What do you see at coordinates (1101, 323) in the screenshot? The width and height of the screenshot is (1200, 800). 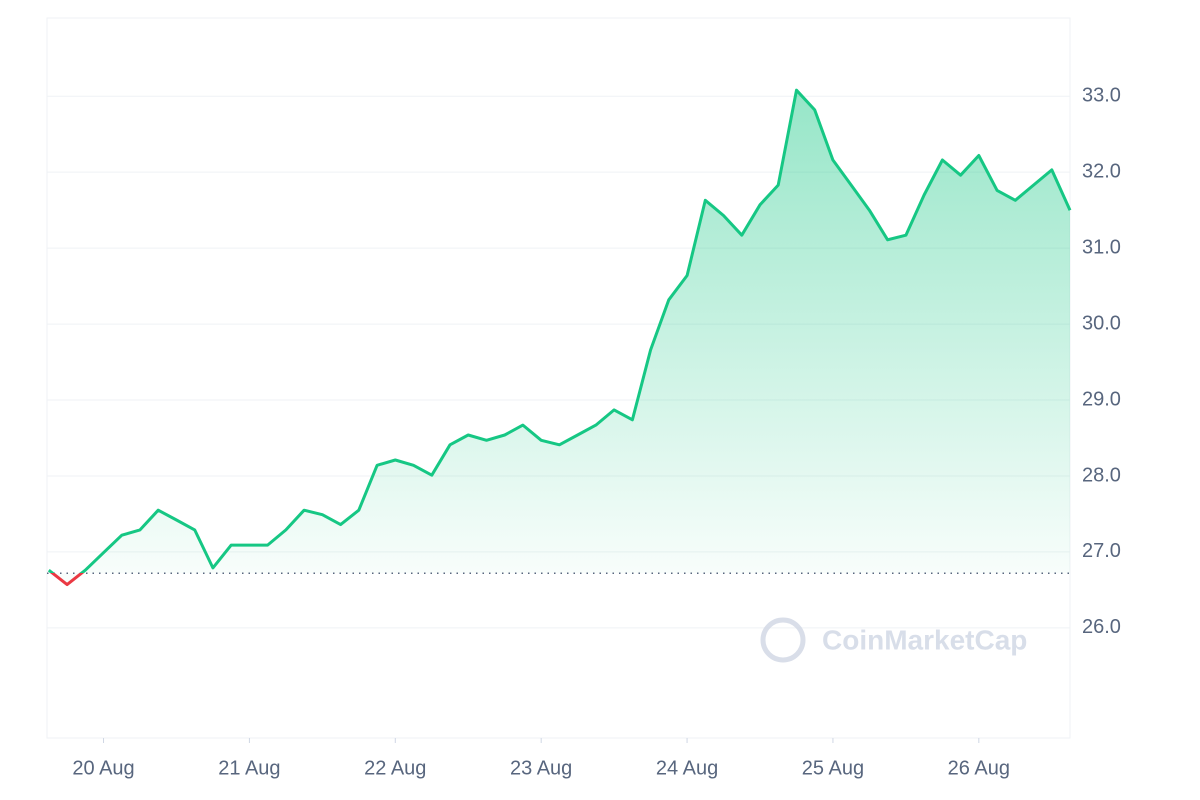 I see `y-tick-label: 30.0` at bounding box center [1101, 323].